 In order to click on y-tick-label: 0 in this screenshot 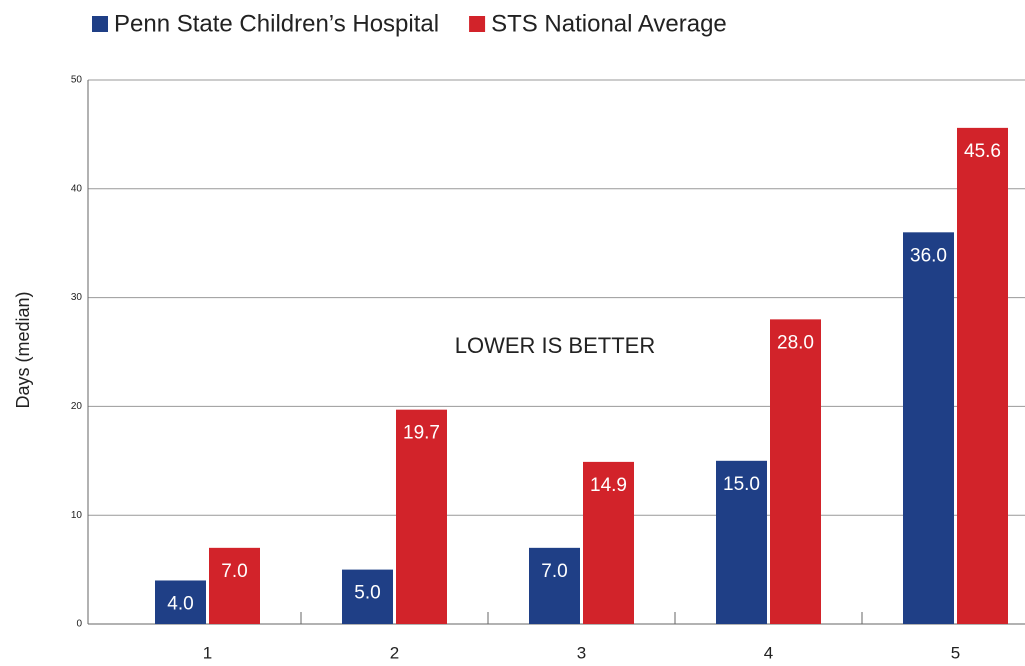, I will do `click(79, 624)`.